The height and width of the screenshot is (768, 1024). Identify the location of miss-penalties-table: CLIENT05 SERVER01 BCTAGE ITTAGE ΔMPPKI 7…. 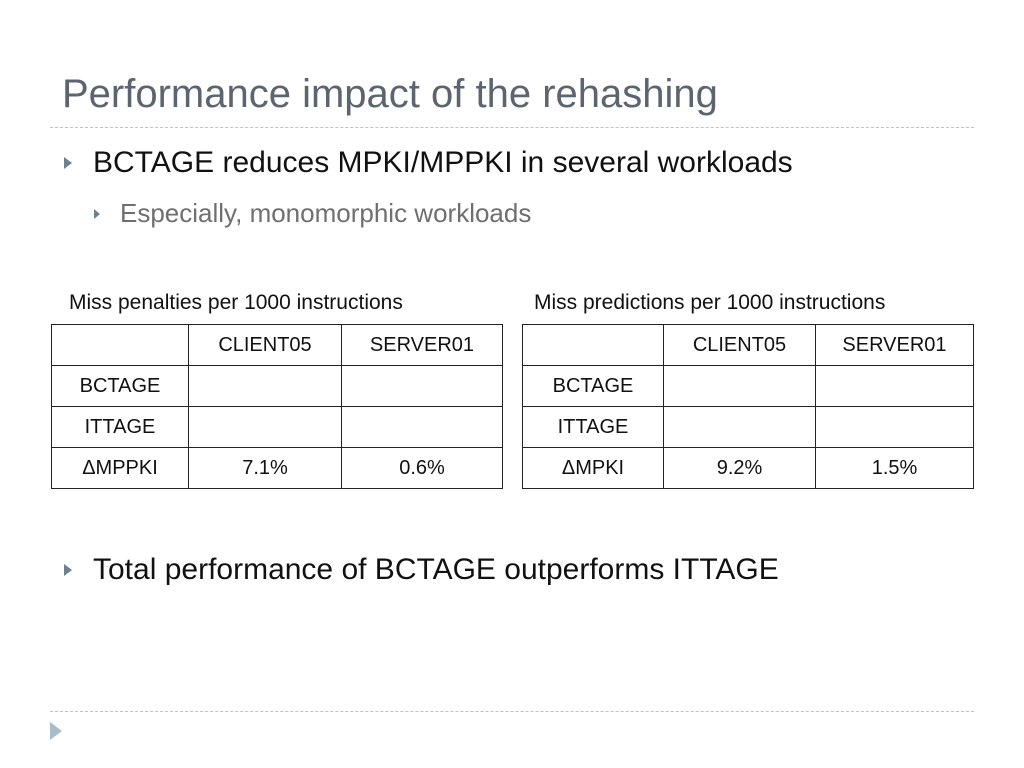
(277, 406).